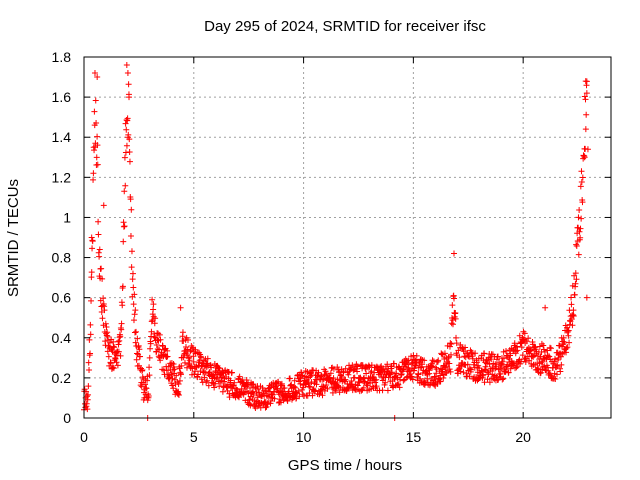  I want to click on y-tick-label: 0, so click(67, 418).